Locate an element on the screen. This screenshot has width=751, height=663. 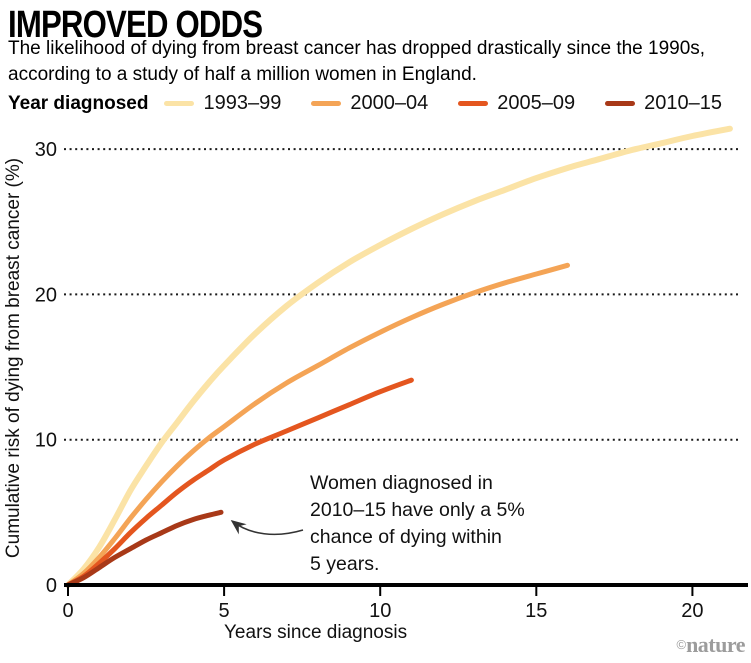
legend-item: 1993–99 is located at coordinates (222, 103).